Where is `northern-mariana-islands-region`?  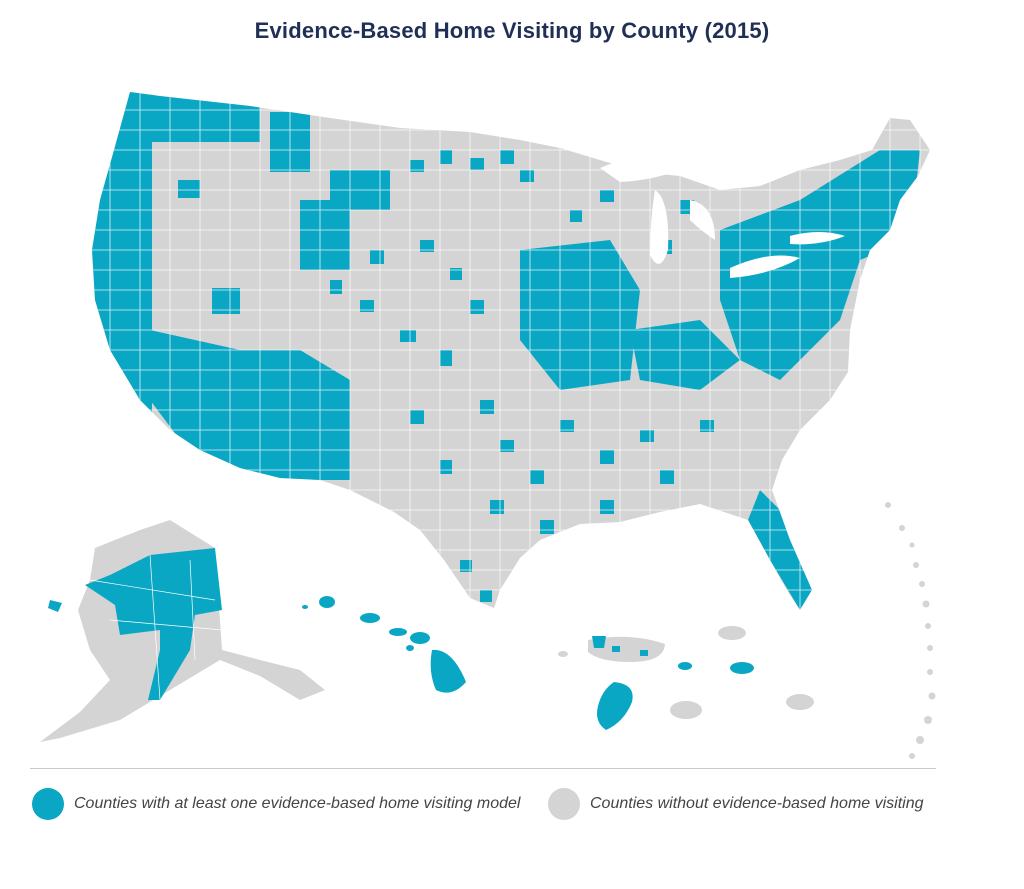 northern-mariana-islands-region is located at coordinates (910, 630).